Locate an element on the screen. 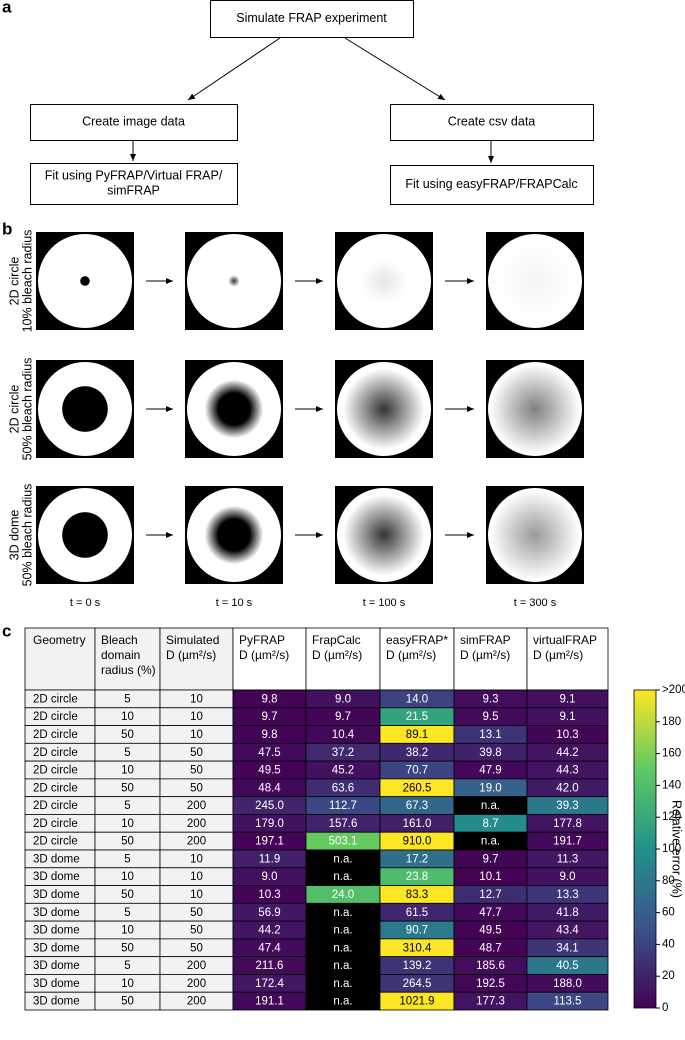  cell-text: 179.0 is located at coordinates (269, 824).